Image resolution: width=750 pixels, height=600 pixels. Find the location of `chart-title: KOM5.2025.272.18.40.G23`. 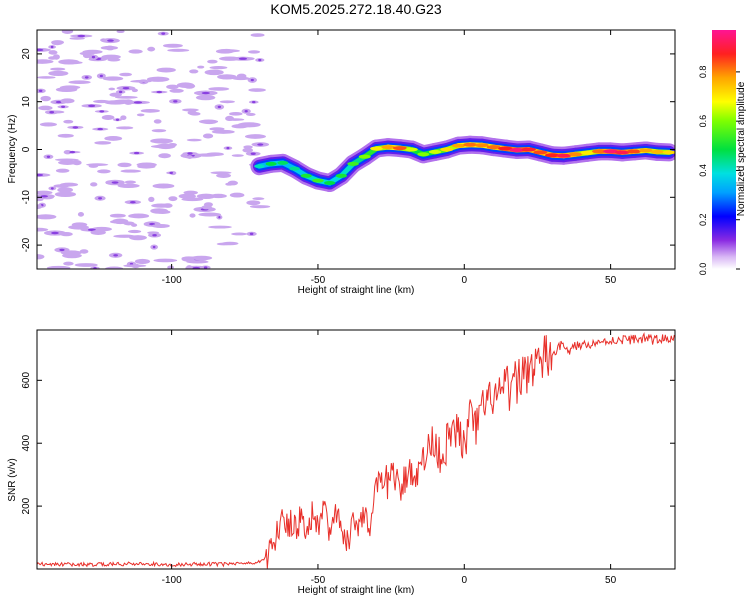

chart-title: KOM5.2025.272.18.40.G23 is located at coordinates (355, 9).